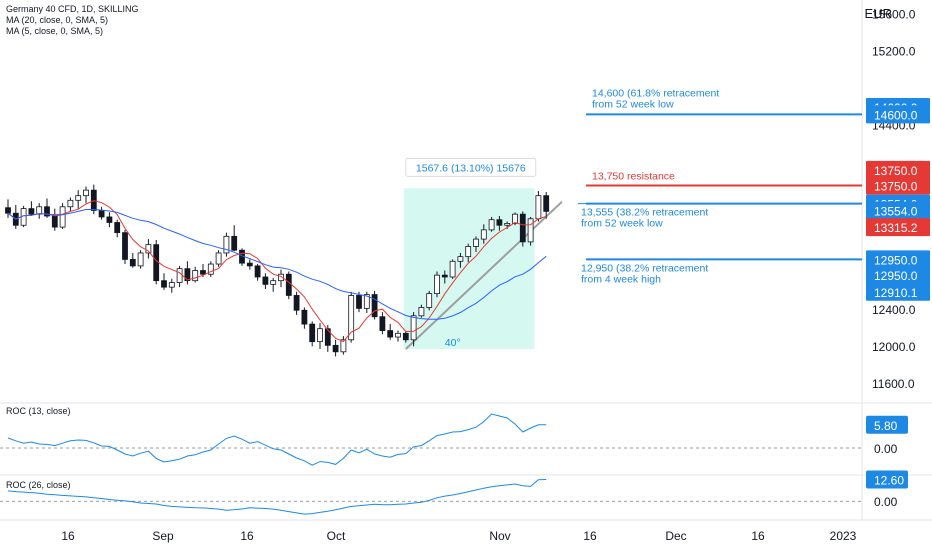 The image size is (932, 550). What do you see at coordinates (72, 9) in the screenshot?
I see `chart-title: Germany 40 CFD, 1D, SKILLING` at bounding box center [72, 9].